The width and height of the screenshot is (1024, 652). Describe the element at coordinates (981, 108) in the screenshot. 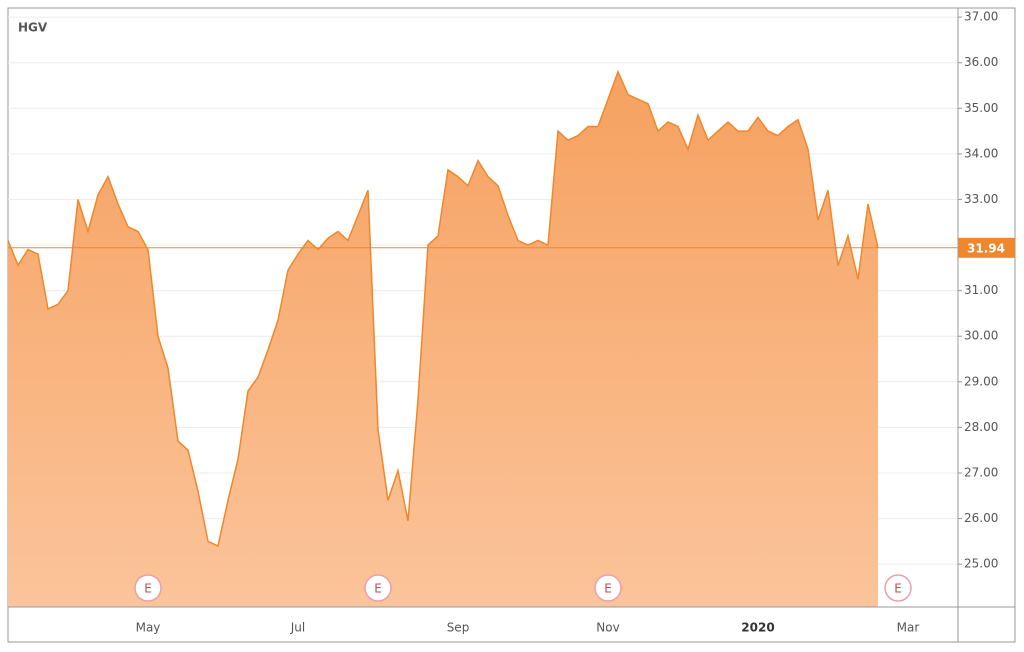

I see `y-tick-label: 35.00` at that location.